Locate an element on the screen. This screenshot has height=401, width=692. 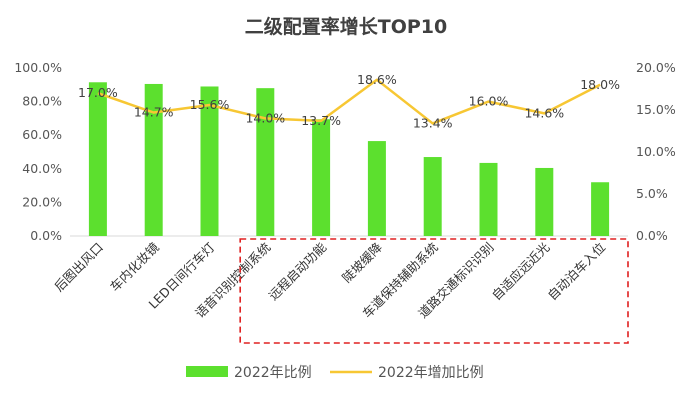
line-path is located at coordinates (349, 101).